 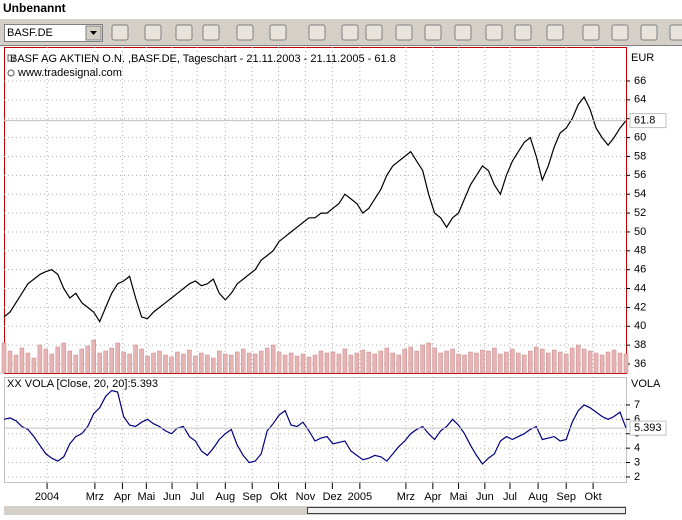 I want to click on x-tick-label: Okt, so click(x=278, y=497).